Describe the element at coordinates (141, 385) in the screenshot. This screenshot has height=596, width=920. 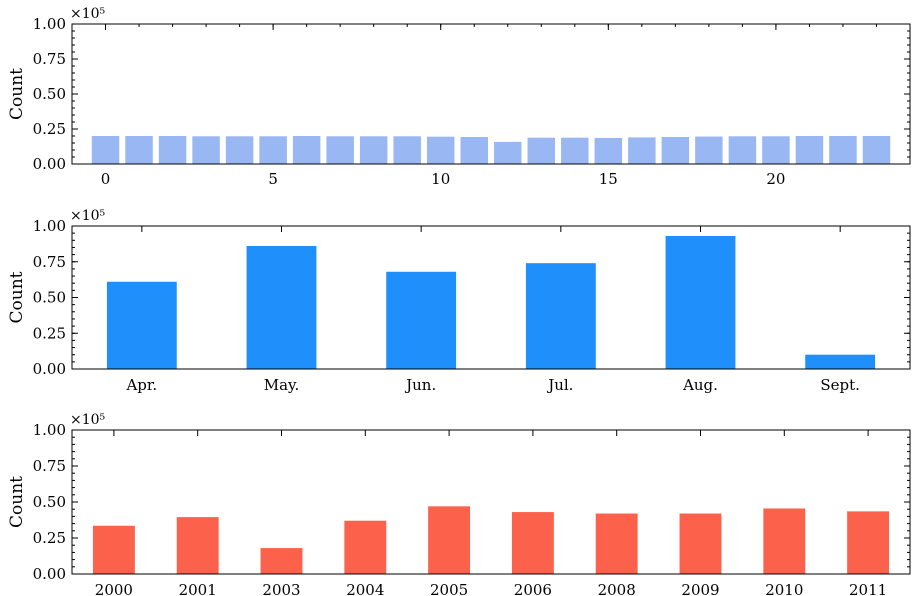
I see `x-tick-label: Apr.` at that location.